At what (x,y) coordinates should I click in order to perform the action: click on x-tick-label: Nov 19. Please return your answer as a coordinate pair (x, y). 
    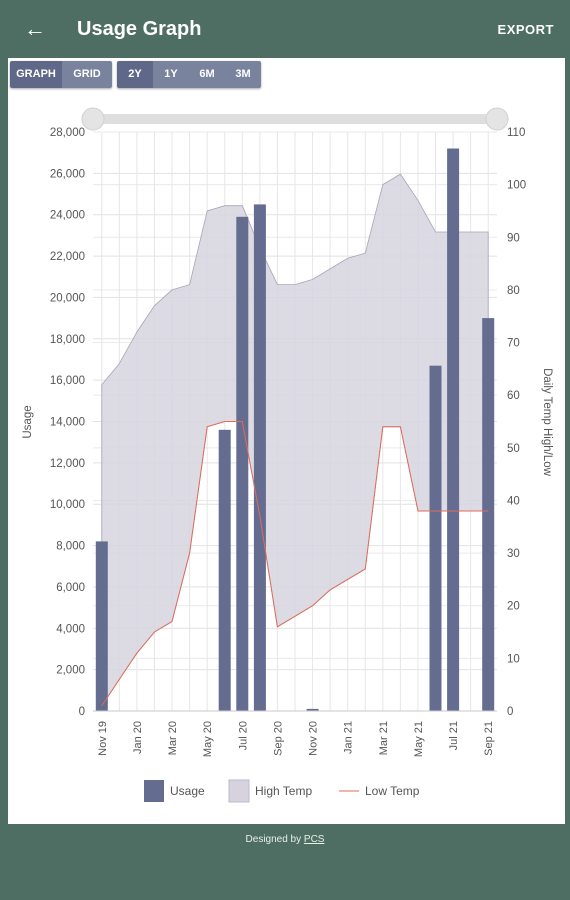
    Looking at the image, I should click on (103, 738).